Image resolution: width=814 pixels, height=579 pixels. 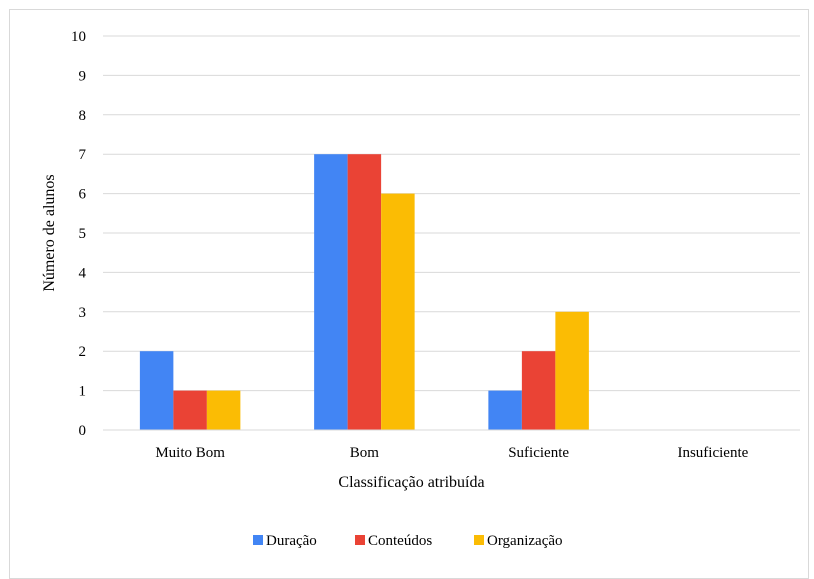 What do you see at coordinates (83, 431) in the screenshot?
I see `y-tick-label: 0` at bounding box center [83, 431].